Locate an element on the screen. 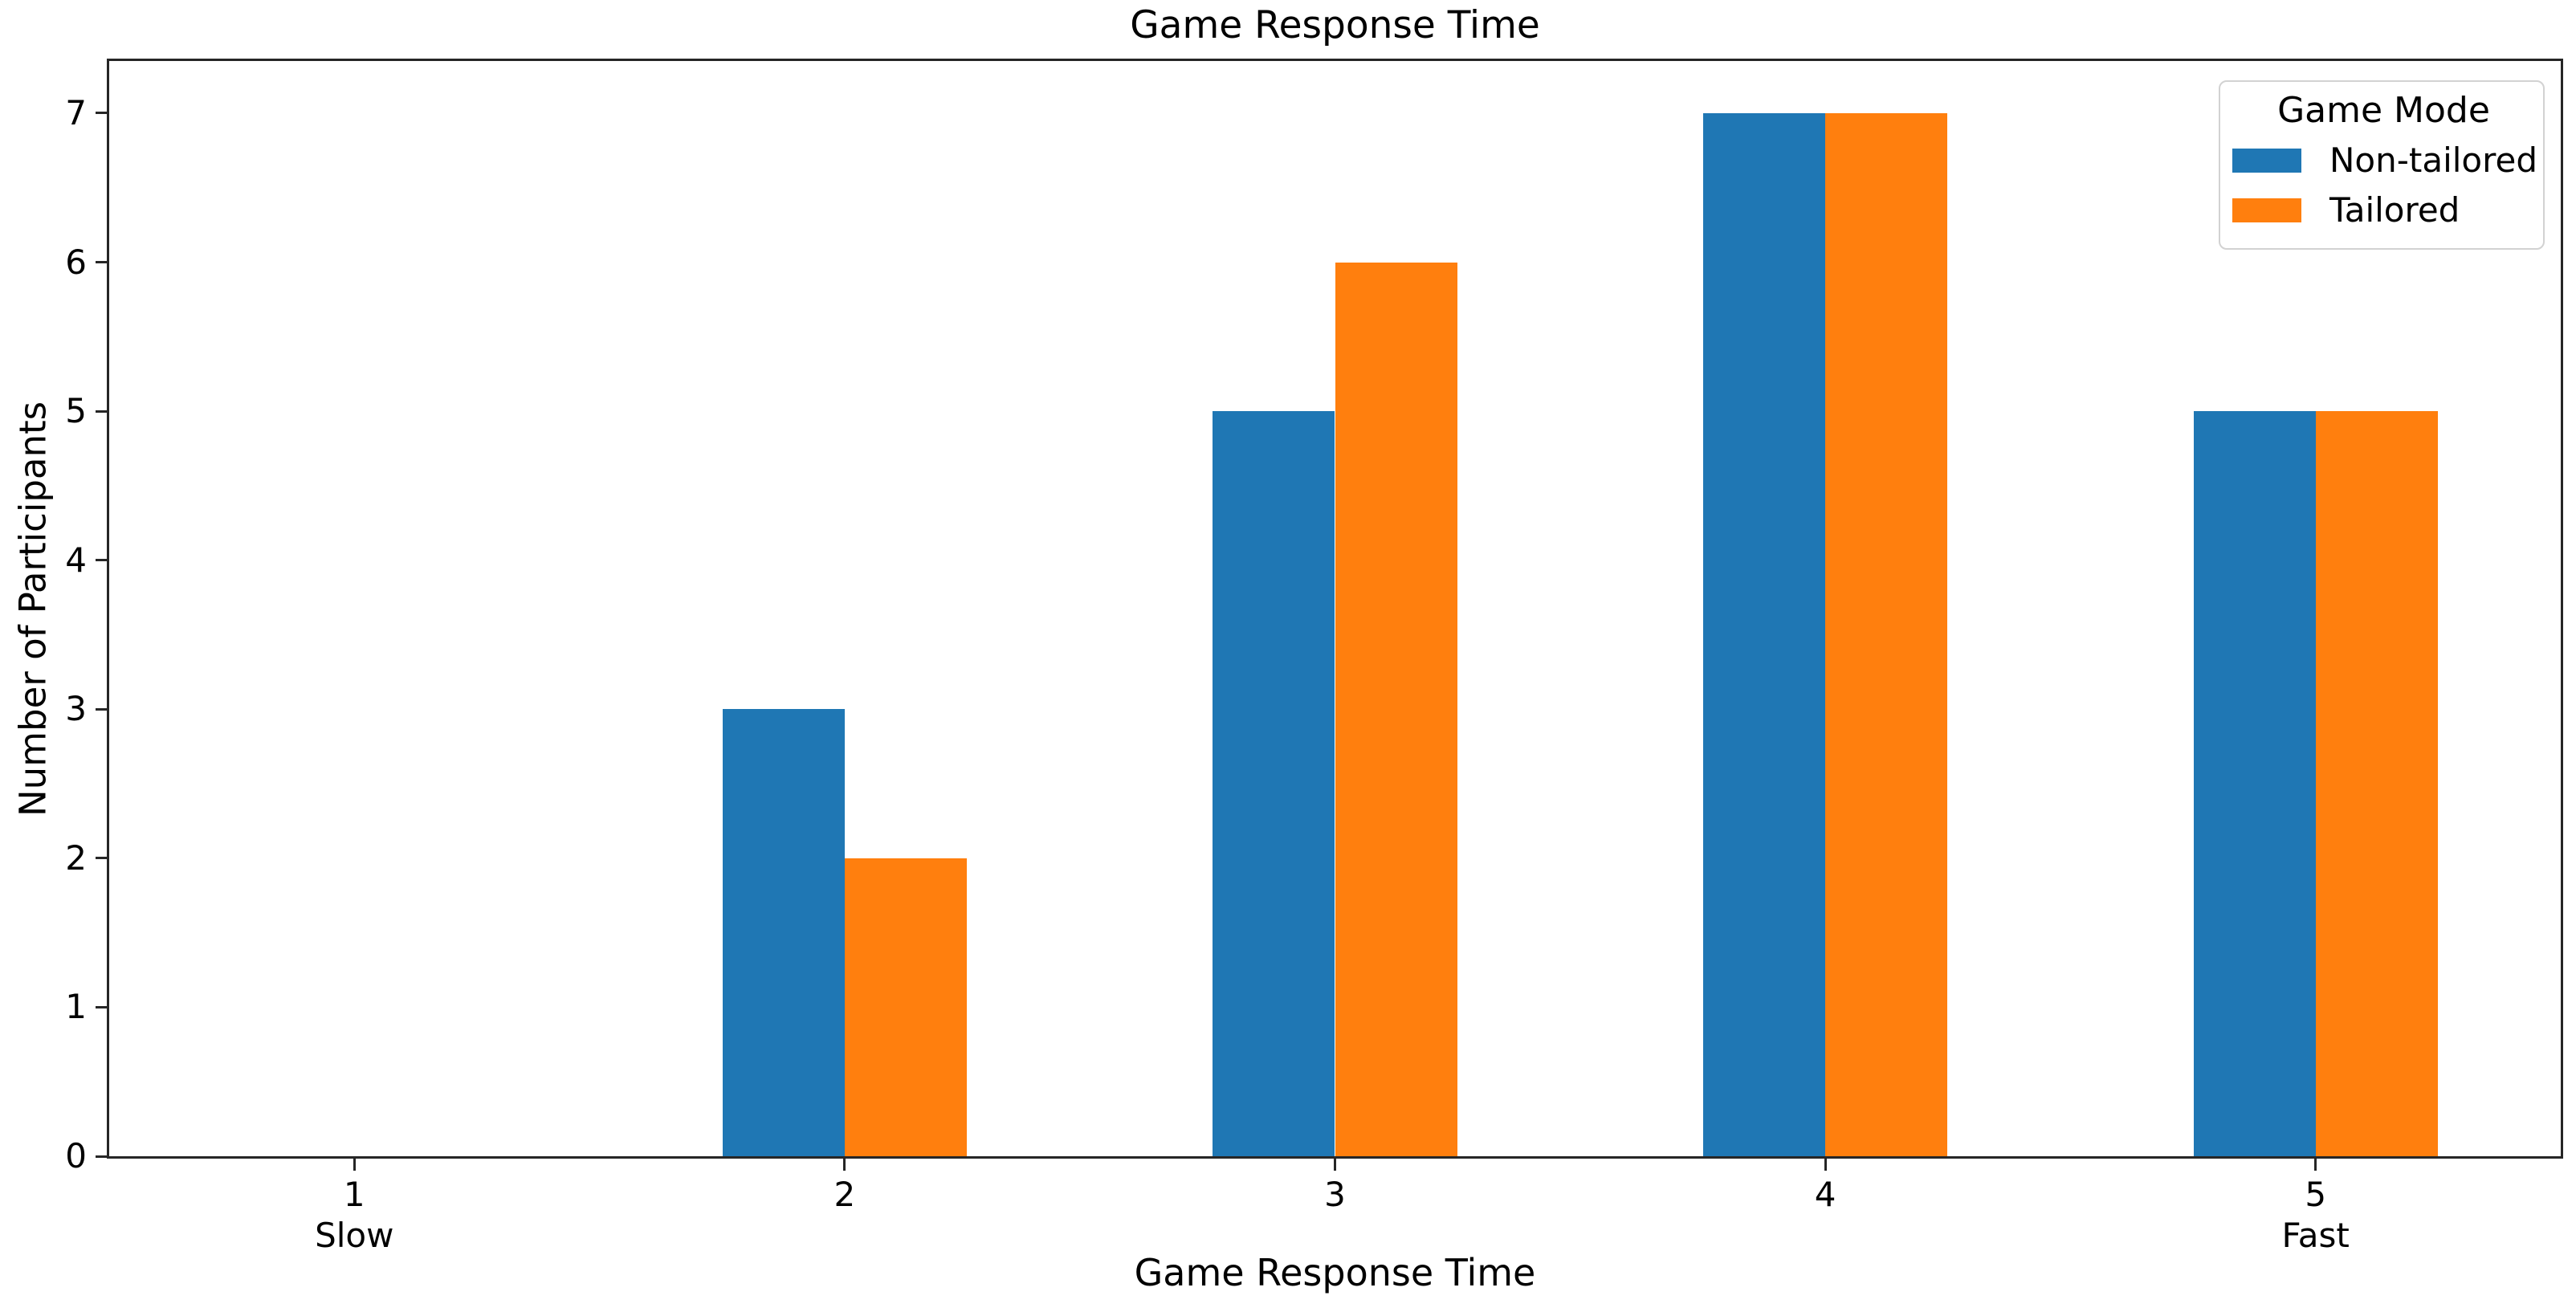 The width and height of the screenshot is (2576, 1312). y-tick-label: 2 is located at coordinates (76, 857).